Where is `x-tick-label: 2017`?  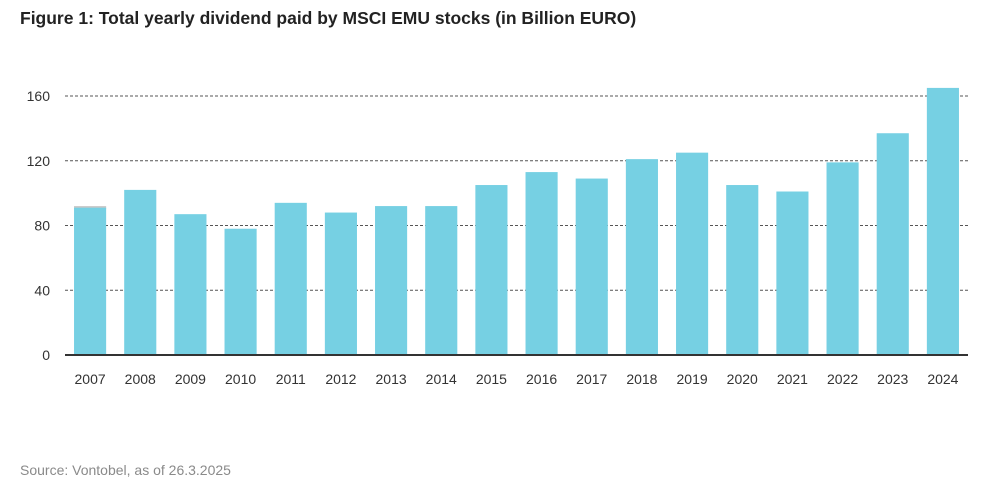 x-tick-label: 2017 is located at coordinates (591, 379).